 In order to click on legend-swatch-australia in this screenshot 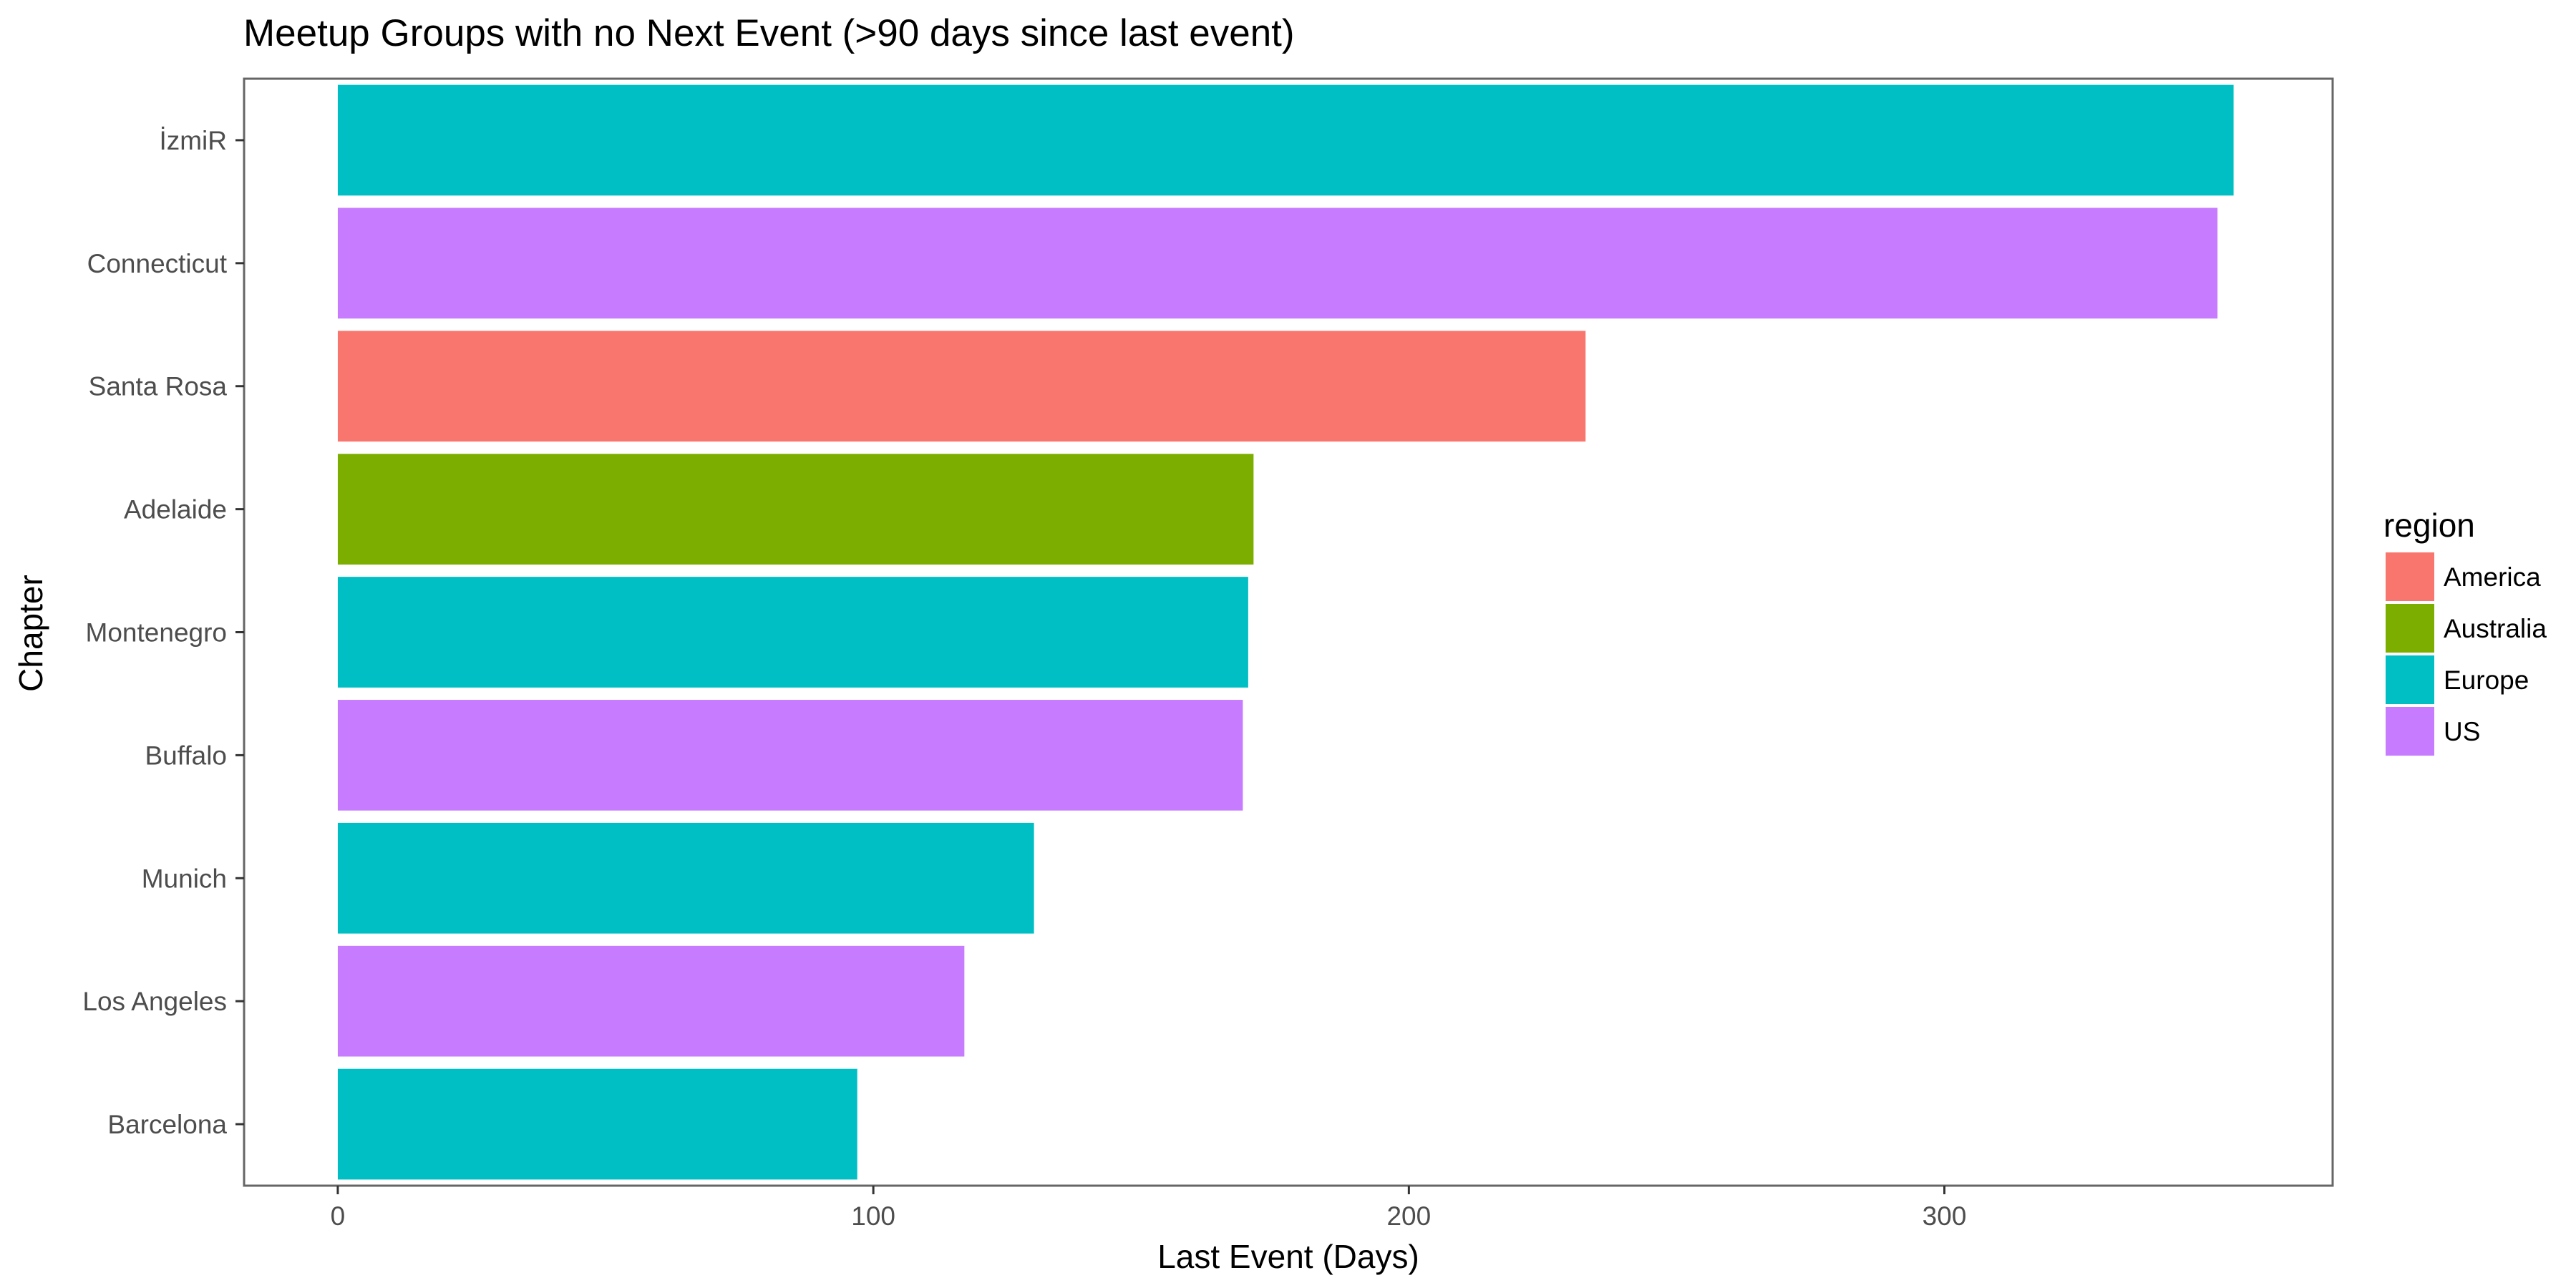, I will do `click(2410, 628)`.